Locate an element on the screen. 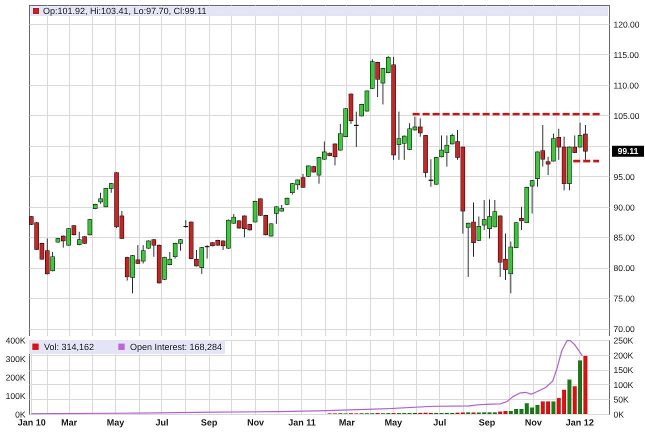 The height and width of the screenshot is (438, 645). legend-label: Vol: 314,162 is located at coordinates (69, 347).